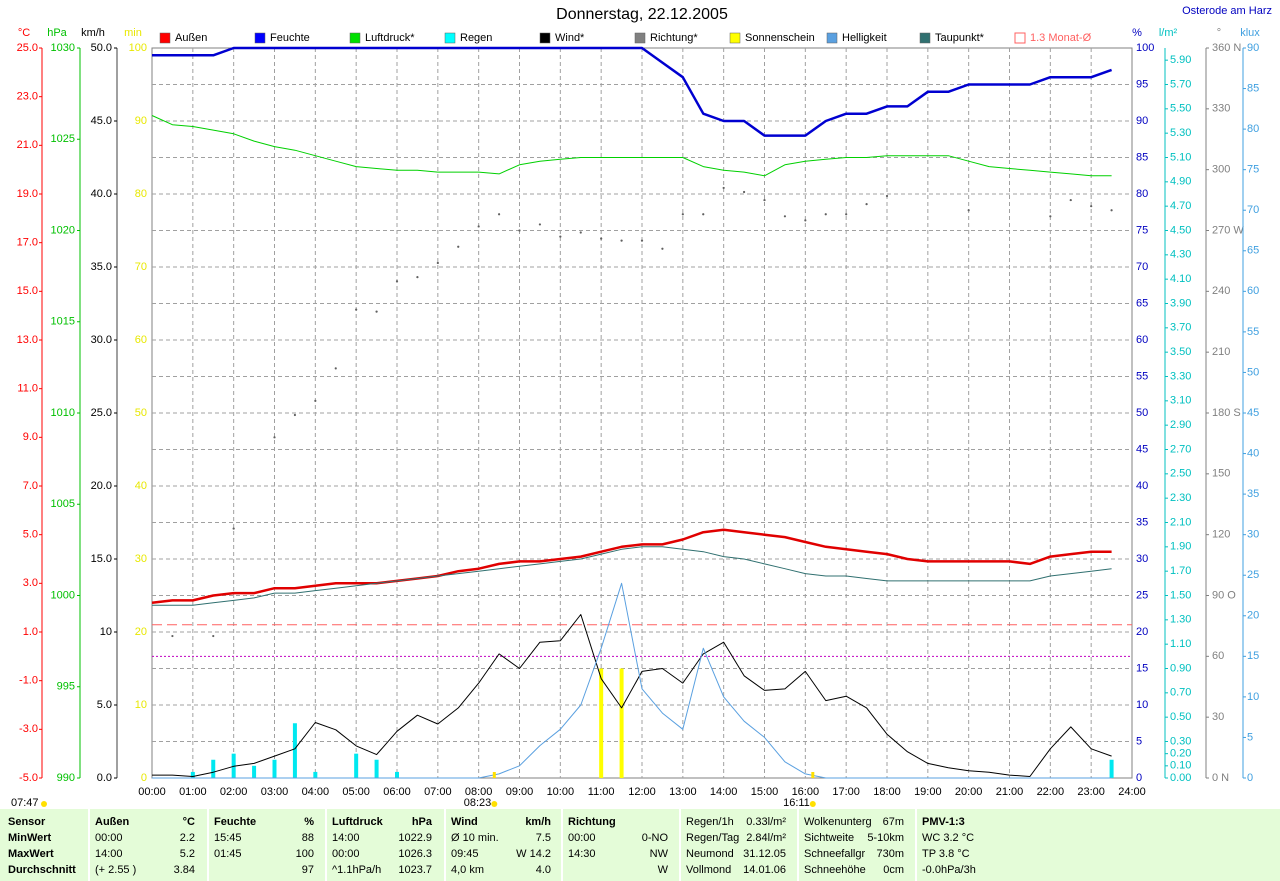 The image size is (1280, 881). What do you see at coordinates (1219, 33) in the screenshot?
I see `axis-unit: °` at bounding box center [1219, 33].